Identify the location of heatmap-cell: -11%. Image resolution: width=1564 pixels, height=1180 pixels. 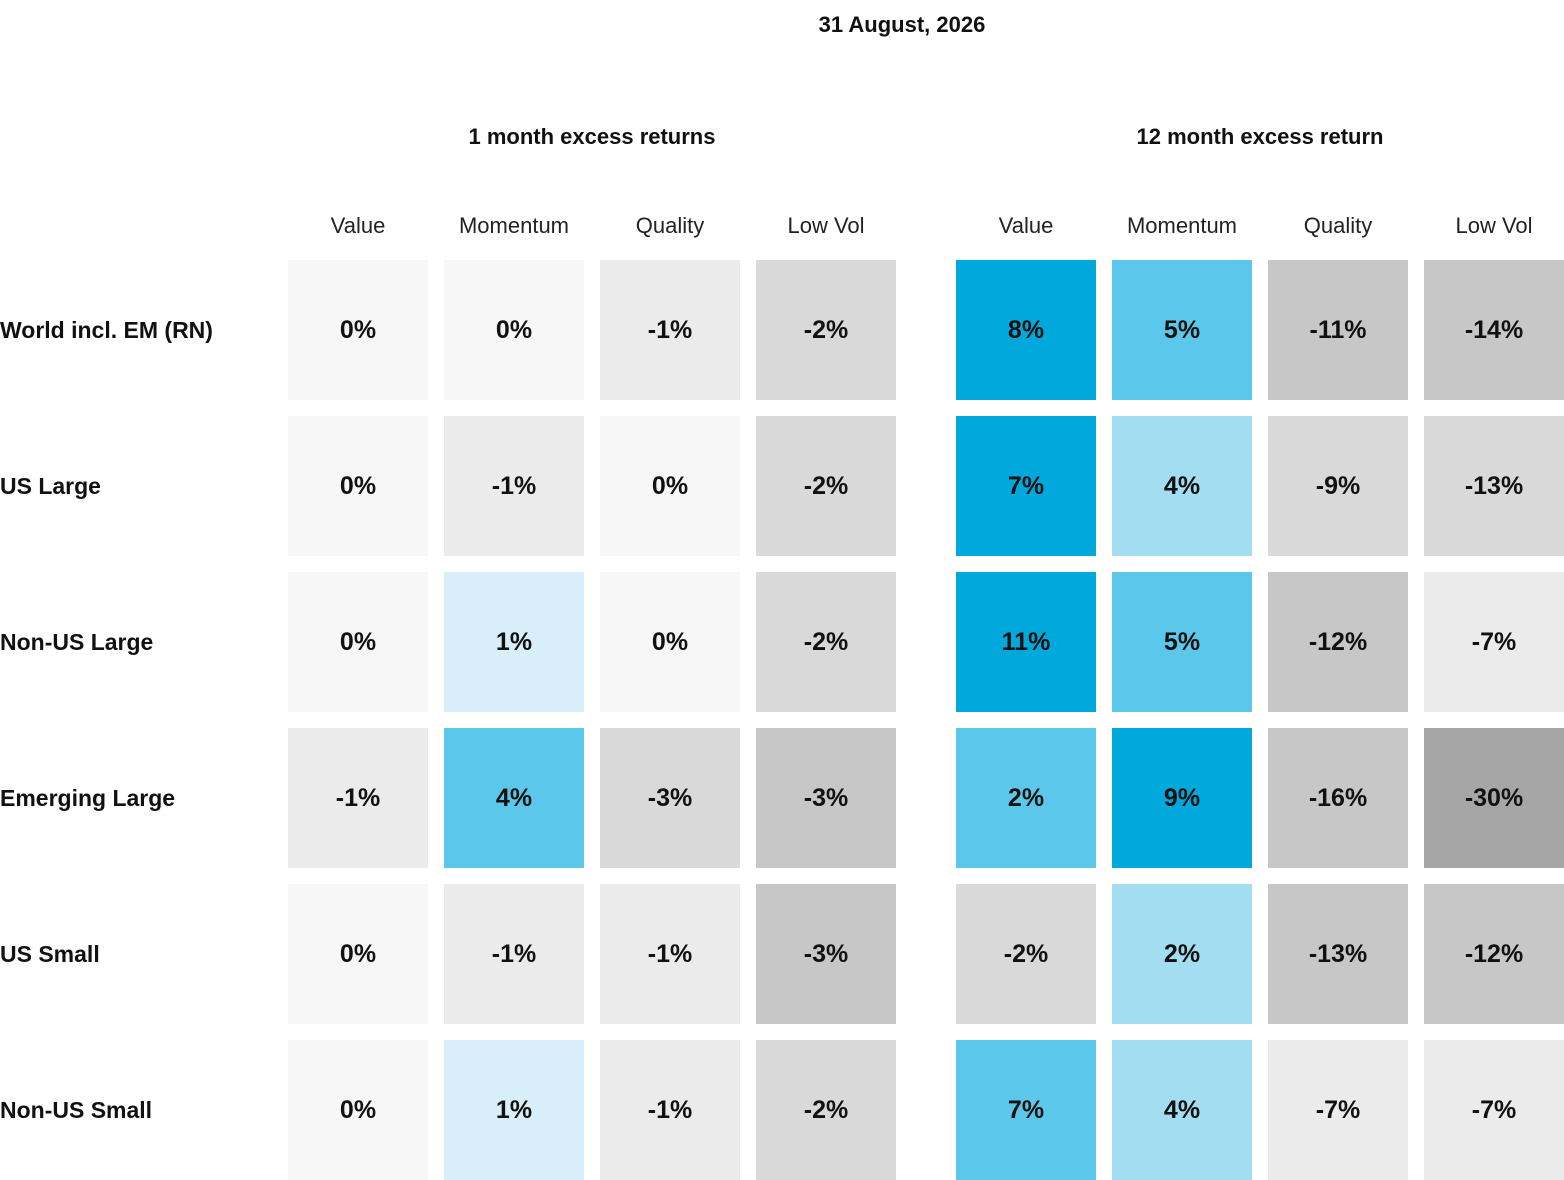
(1338, 330).